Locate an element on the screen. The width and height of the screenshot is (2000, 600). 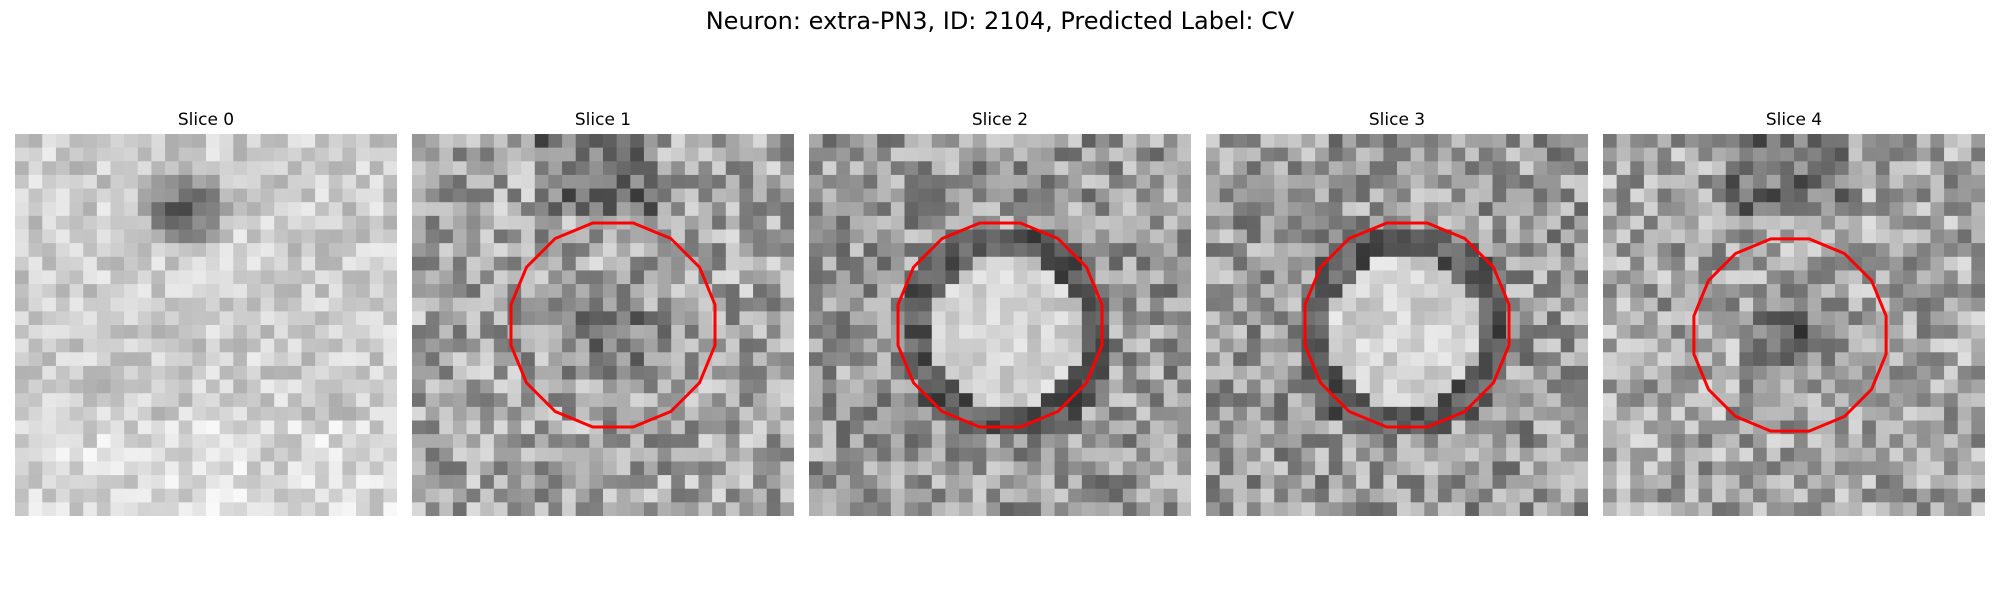
slice-panel-2: Slice 2 is located at coordinates (1000, 311).